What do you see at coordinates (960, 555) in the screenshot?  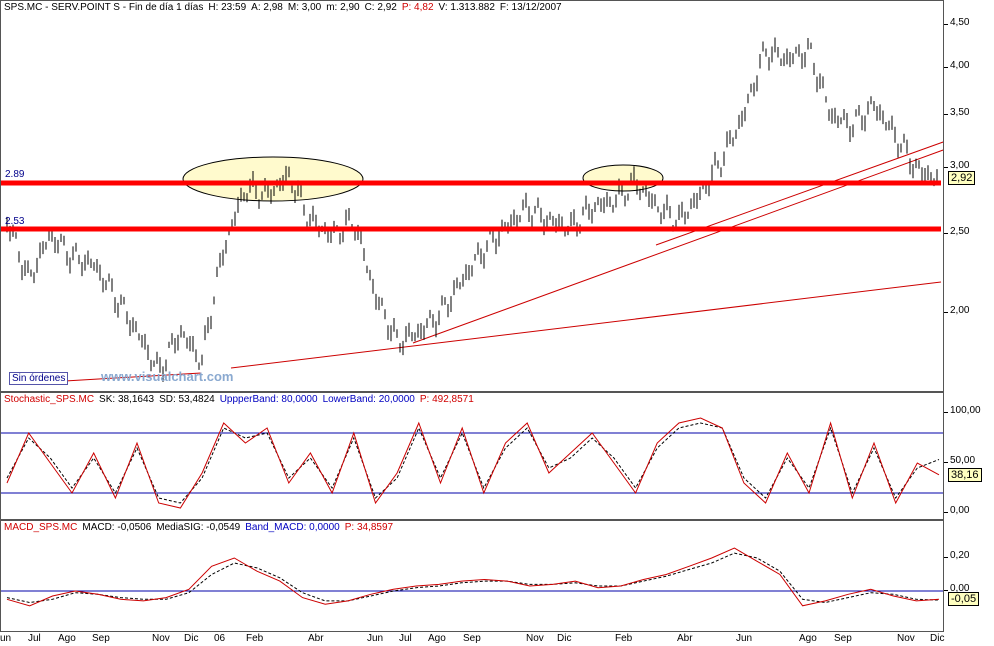 I see `axis-tick-label: 0,20` at bounding box center [960, 555].